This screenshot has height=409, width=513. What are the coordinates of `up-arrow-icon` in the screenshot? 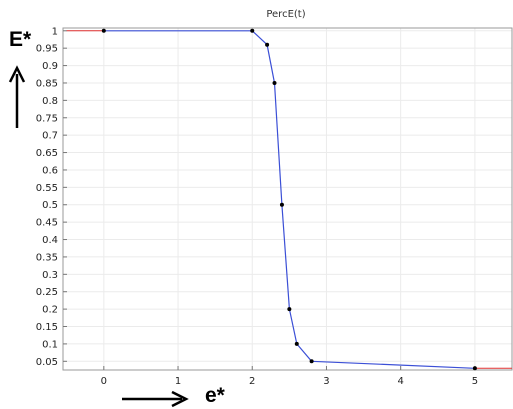 It's located at (17, 96).